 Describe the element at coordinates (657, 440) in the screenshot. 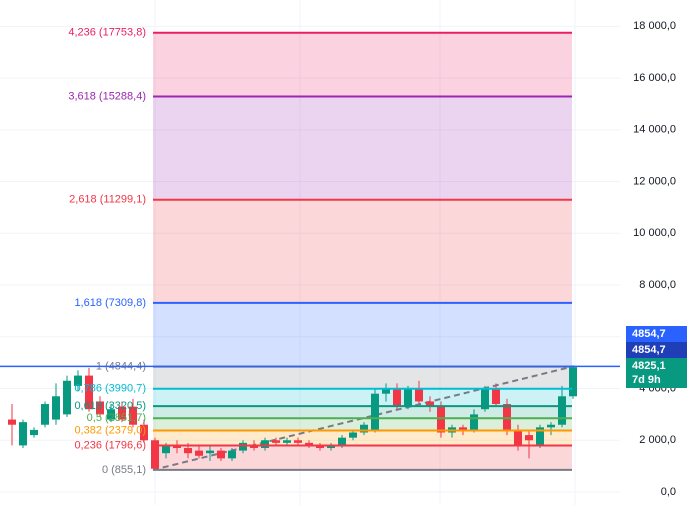

I see `y-tick-label: 2 000,0` at that location.